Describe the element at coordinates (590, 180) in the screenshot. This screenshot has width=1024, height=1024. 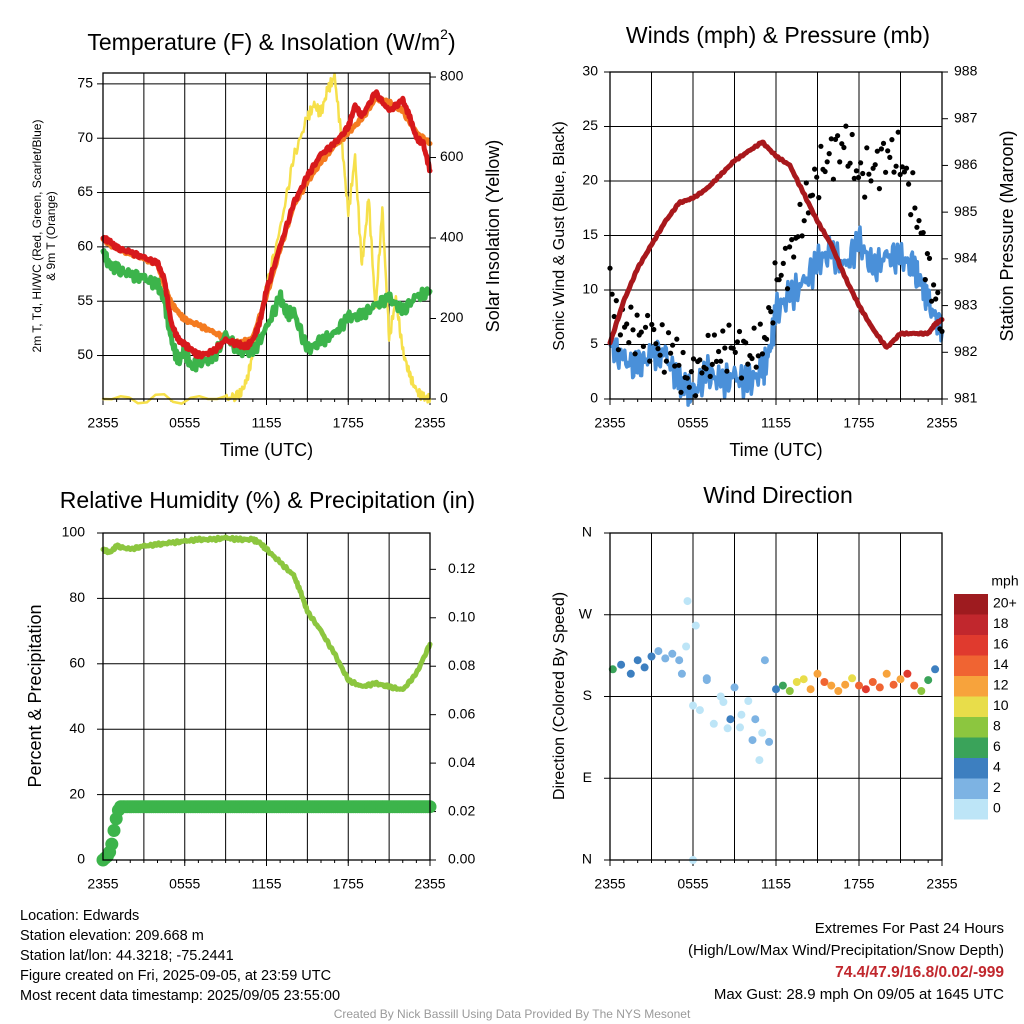
I see `y-tick-label: 20` at that location.